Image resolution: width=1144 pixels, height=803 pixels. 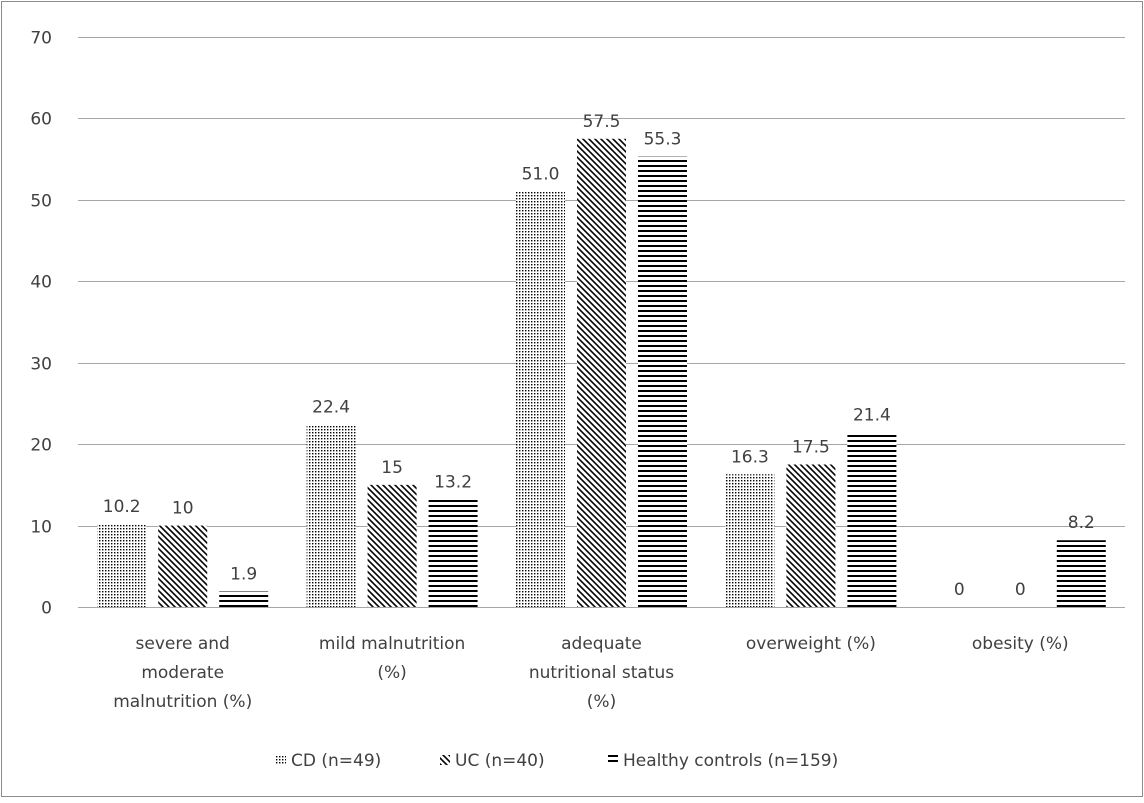 What do you see at coordinates (500, 761) in the screenshot?
I see `legend-label: UC (n=40)` at bounding box center [500, 761].